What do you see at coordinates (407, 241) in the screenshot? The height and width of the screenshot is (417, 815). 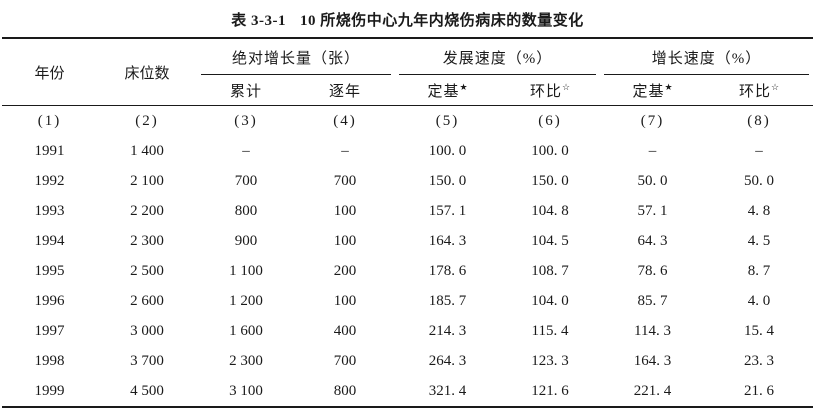 I see `table-row: 1994 2 300 900 100 164. 3 104. 5 64. 3 4. 5` at bounding box center [407, 241].